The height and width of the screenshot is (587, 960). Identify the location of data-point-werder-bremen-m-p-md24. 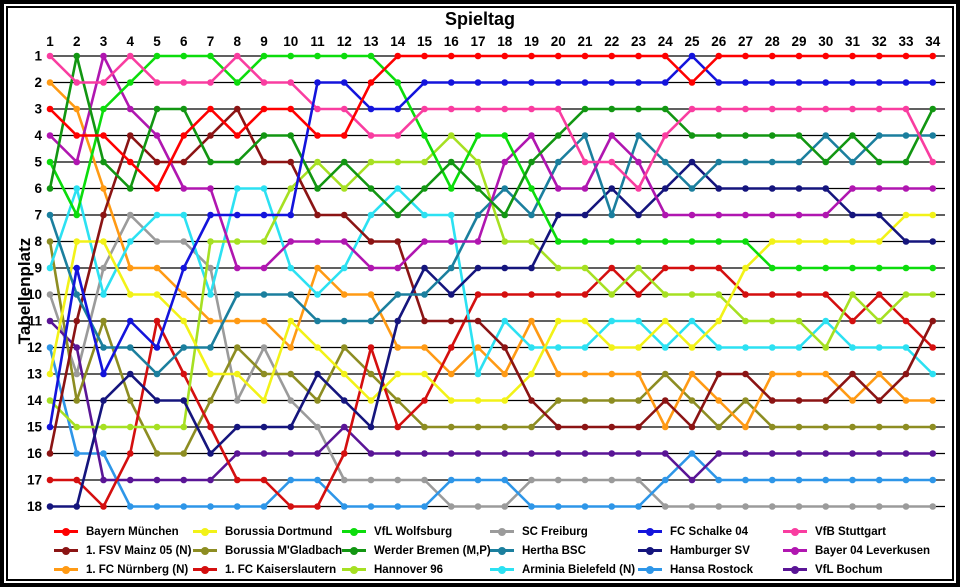
(665, 109).